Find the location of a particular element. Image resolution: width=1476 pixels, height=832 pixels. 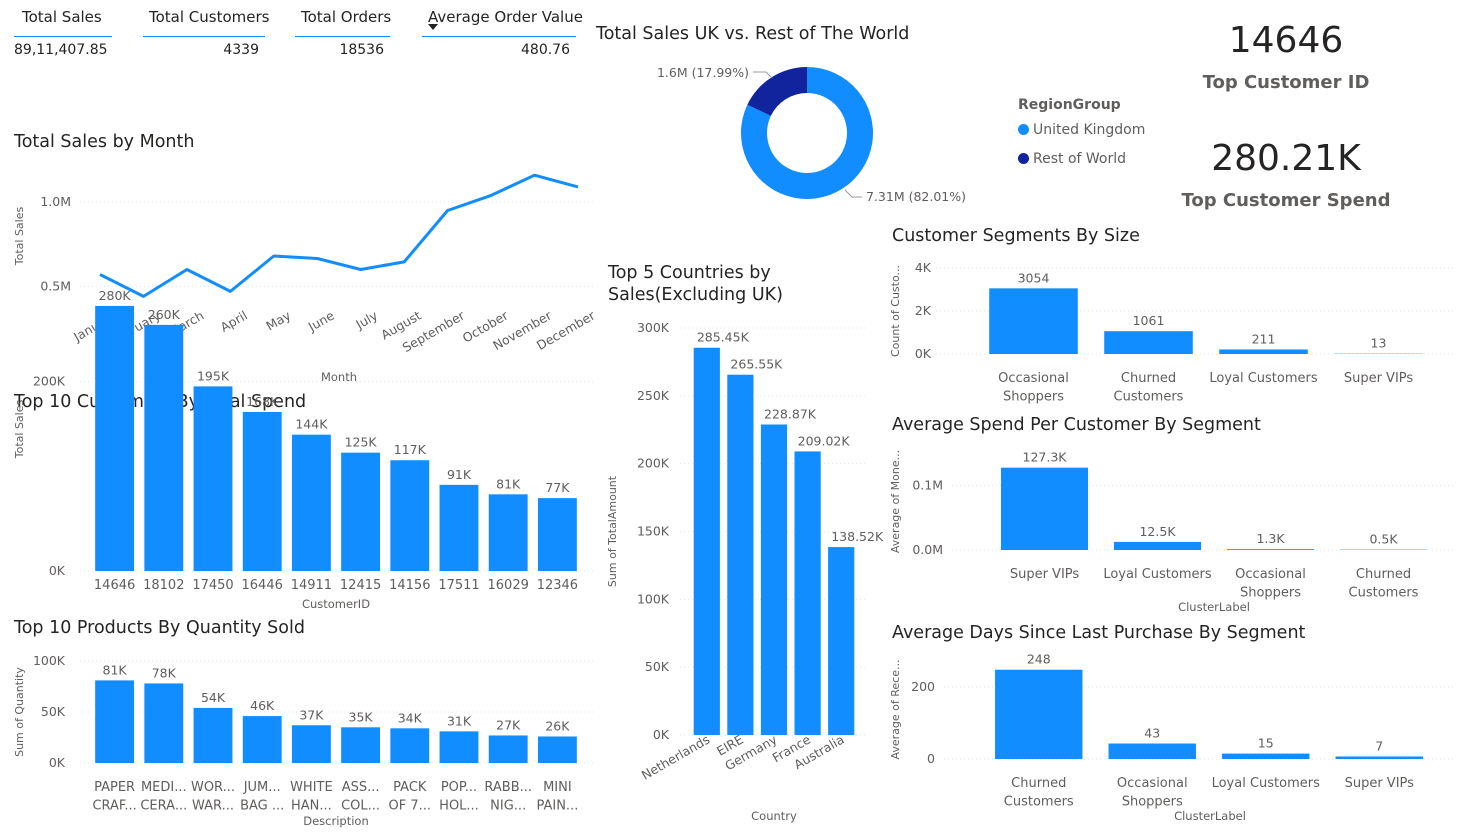

kpi-label: Average Order Value is located at coordinates (505, 17).